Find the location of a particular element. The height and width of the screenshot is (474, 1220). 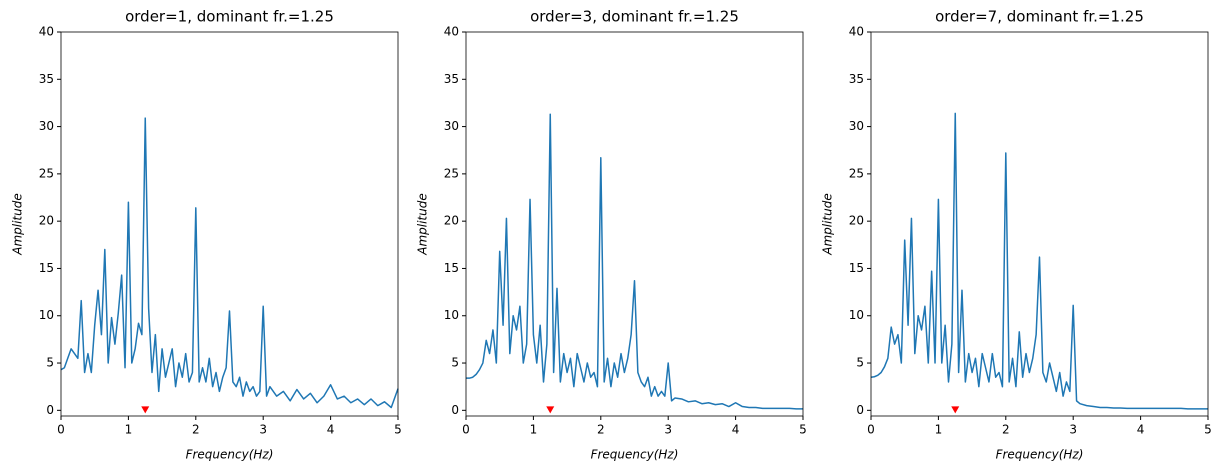

chart-title: order=3, dominant fr.=1.25 is located at coordinates (634, 17).